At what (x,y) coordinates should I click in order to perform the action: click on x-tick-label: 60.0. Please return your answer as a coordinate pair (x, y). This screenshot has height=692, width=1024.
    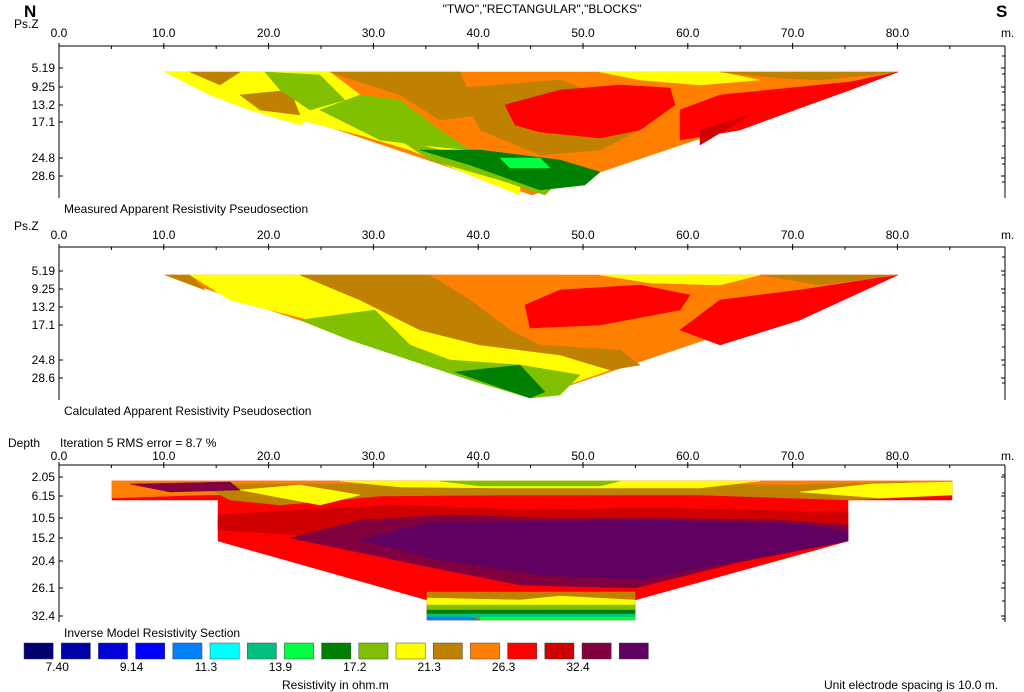
    Looking at the image, I should click on (688, 235).